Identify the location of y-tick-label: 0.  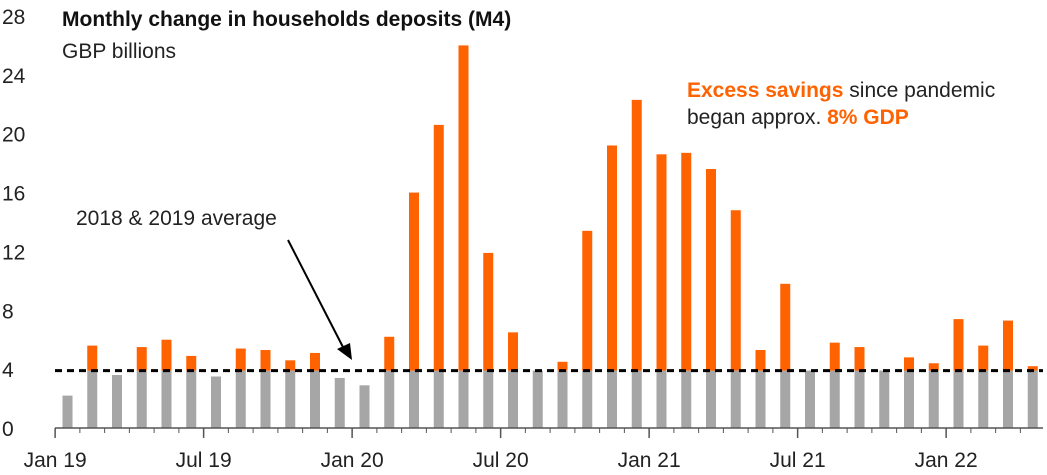
(8, 429).